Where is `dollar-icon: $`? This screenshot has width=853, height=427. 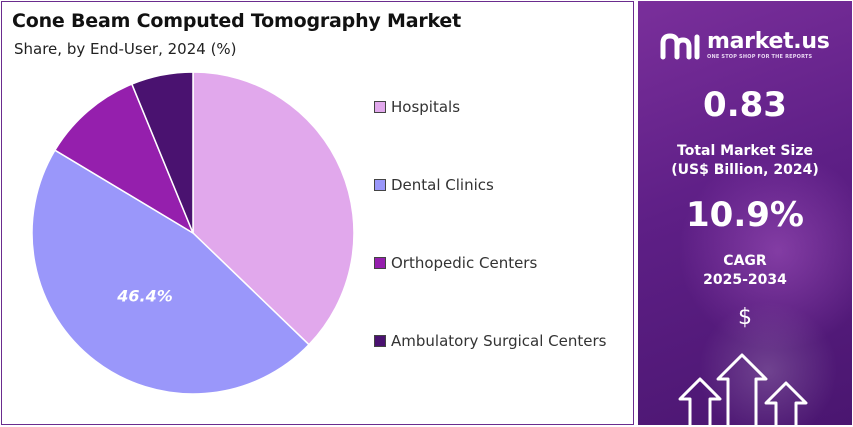
dollar-icon: $ is located at coordinates (745, 317).